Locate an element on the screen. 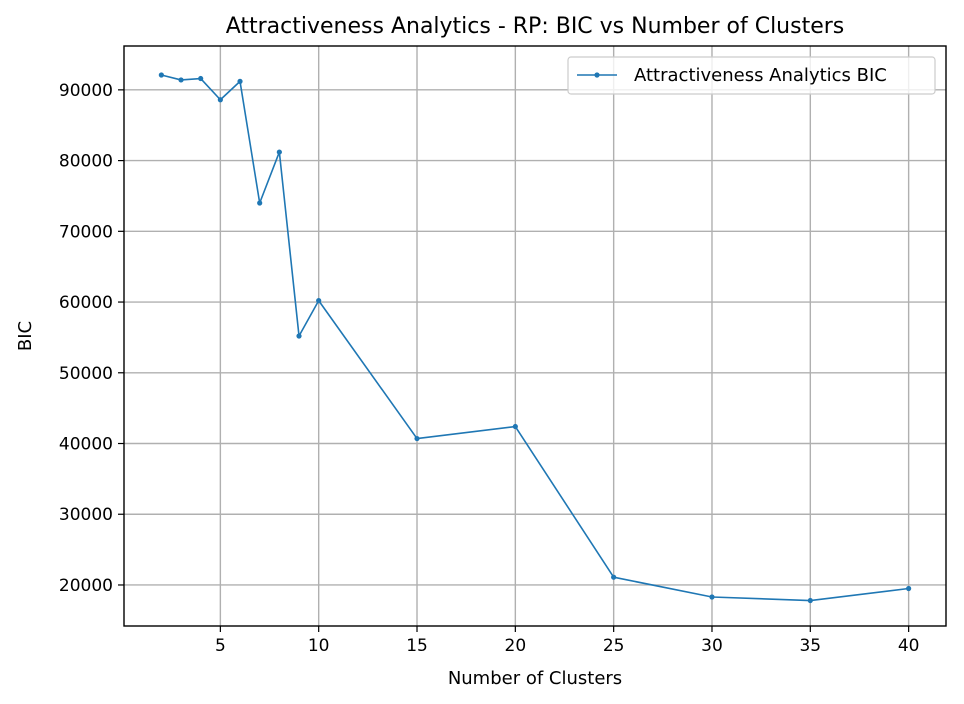  y-tick-label: 90000 is located at coordinates (86, 91).